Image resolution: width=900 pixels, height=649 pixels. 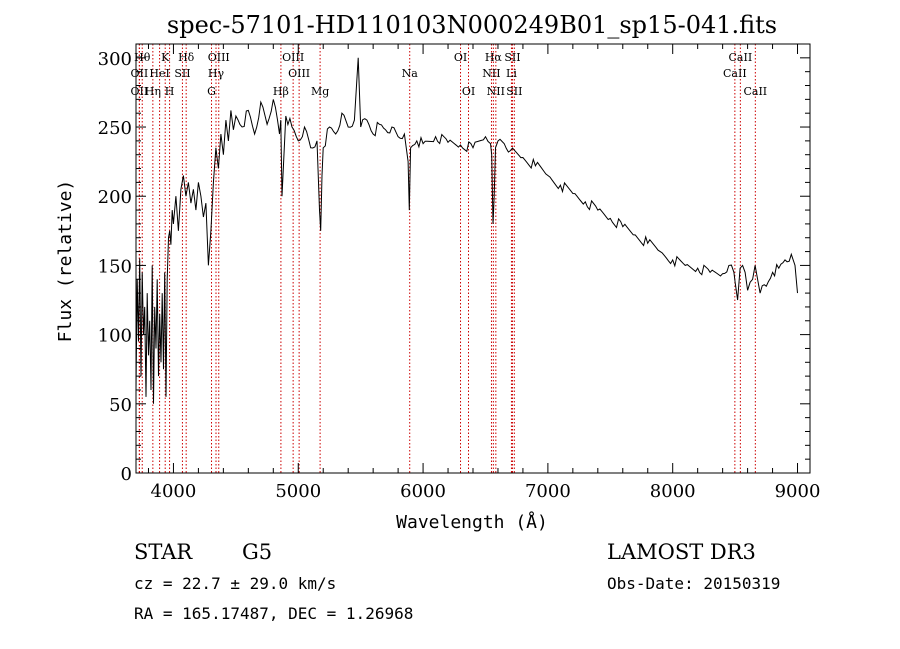 What do you see at coordinates (153, 91) in the screenshot?
I see `line-label-5: Hη` at bounding box center [153, 91].